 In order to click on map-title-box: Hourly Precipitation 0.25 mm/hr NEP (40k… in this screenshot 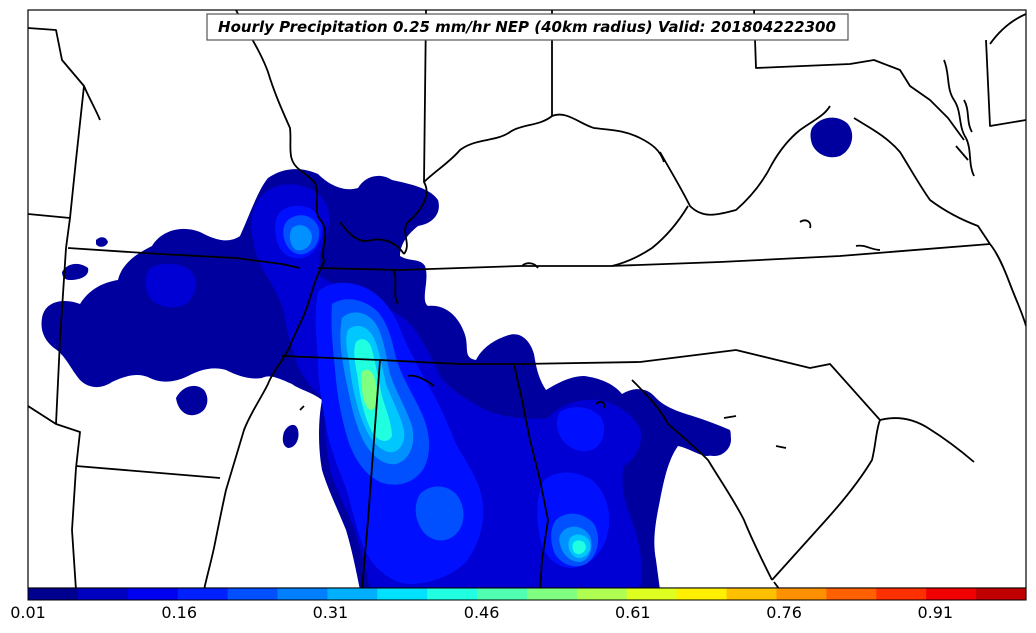, I will do `click(527, 27)`.